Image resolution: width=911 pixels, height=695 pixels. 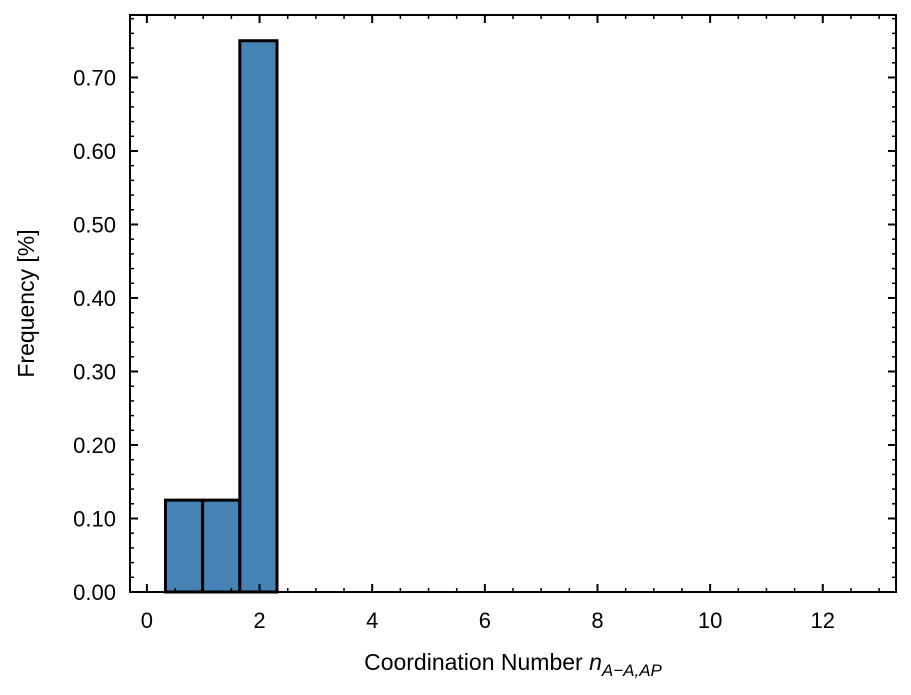 I want to click on x-axis-label: Coordination Number nA−A,AP, so click(x=513, y=664).